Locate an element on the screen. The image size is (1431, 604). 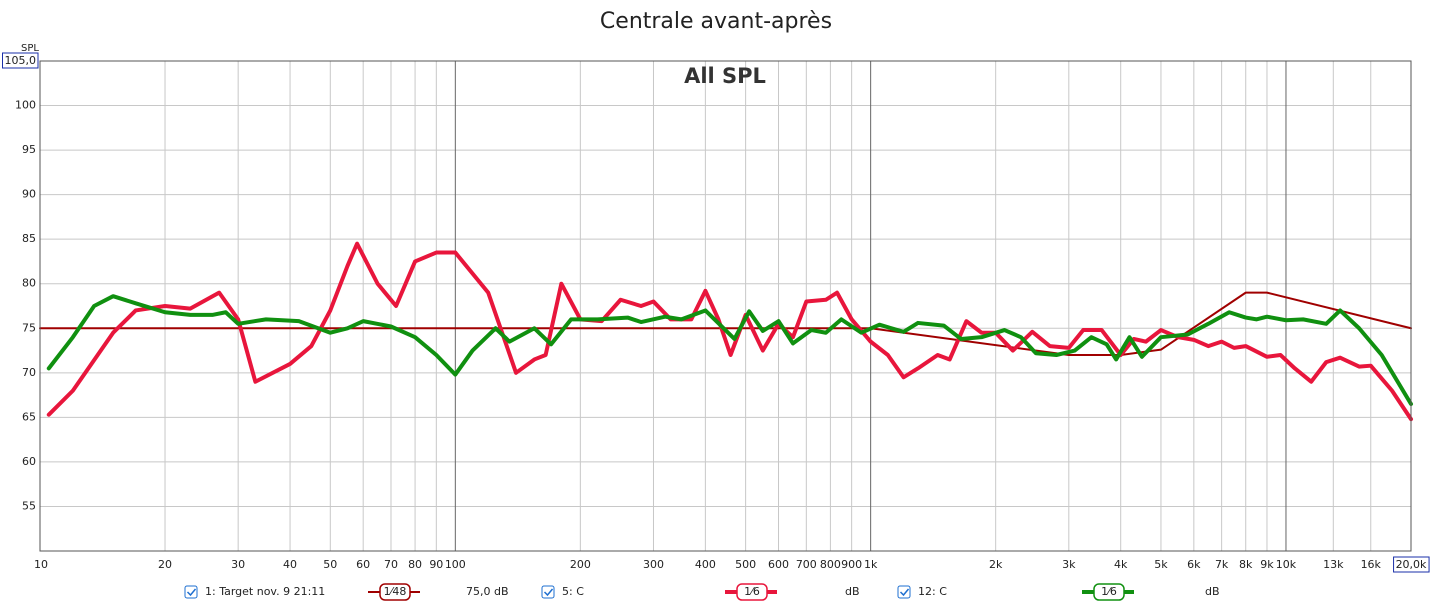
x-tick-label: 500 is located at coordinates (745, 564).